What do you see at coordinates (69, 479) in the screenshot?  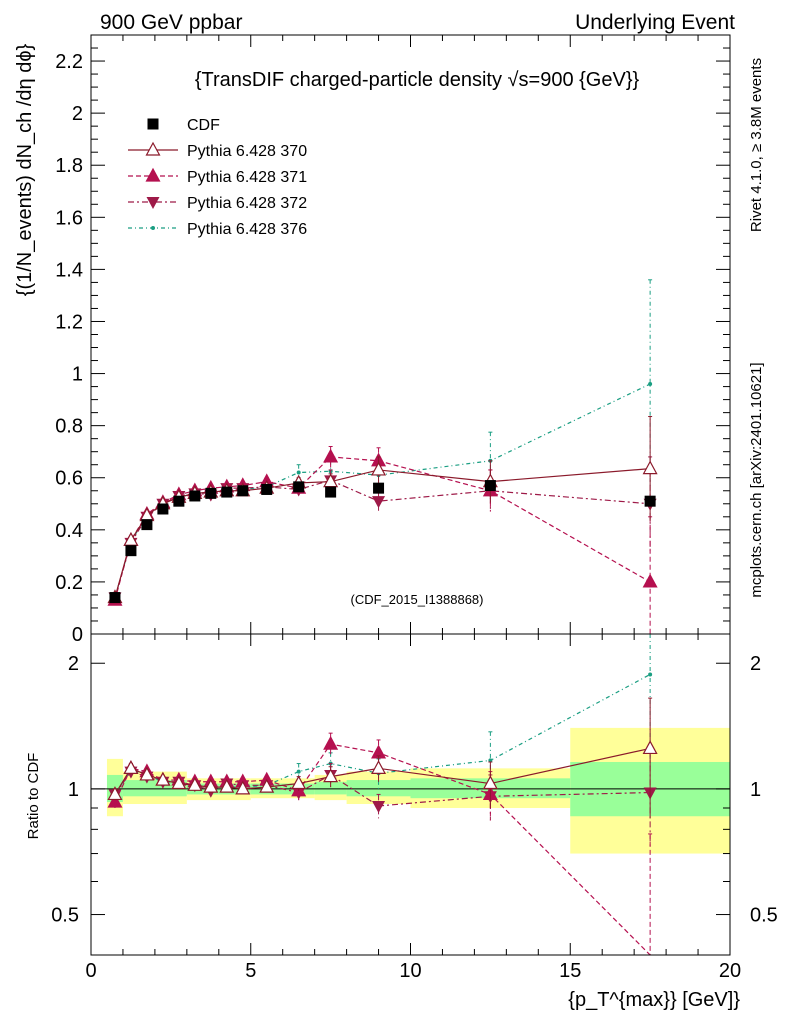 I see `y-tick-label: 0.6` at bounding box center [69, 479].